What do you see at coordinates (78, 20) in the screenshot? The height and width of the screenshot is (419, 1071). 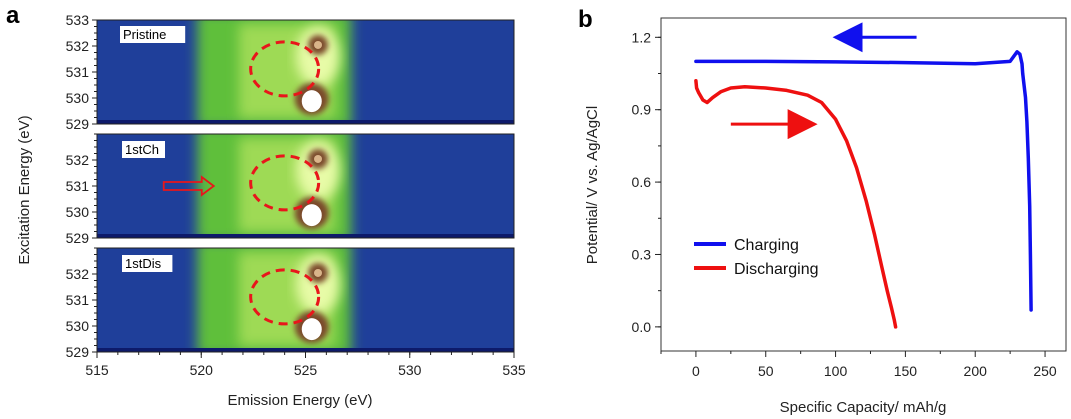 I see `heatmap-y-tick-label: 533` at bounding box center [78, 20].